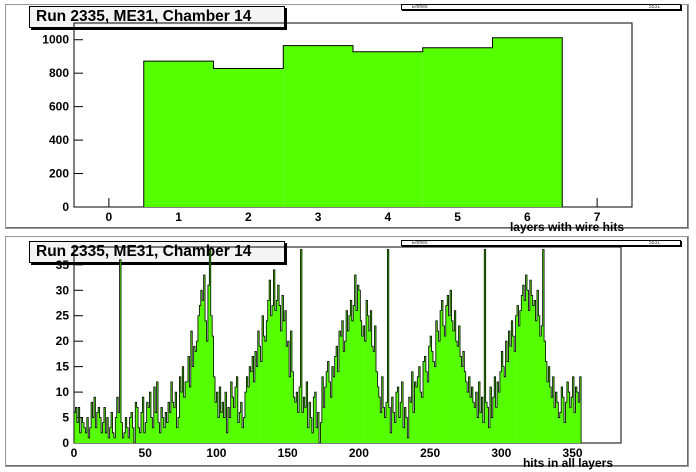 Image resolution: width=696 pixels, height=472 pixels. What do you see at coordinates (318, 217) in the screenshot?
I see `top-x-tick-label: 3` at bounding box center [318, 217].